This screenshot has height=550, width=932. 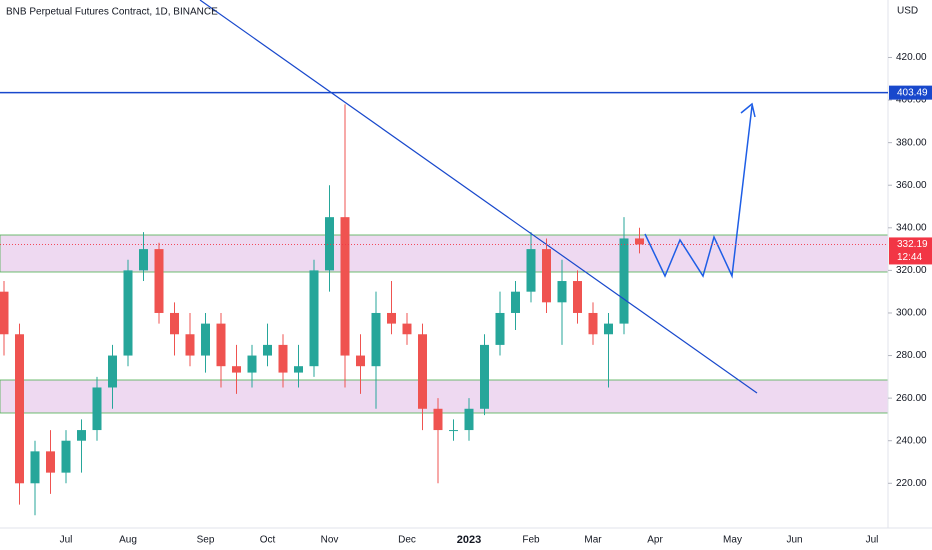 I want to click on resistance-zone, so click(x=444, y=253).